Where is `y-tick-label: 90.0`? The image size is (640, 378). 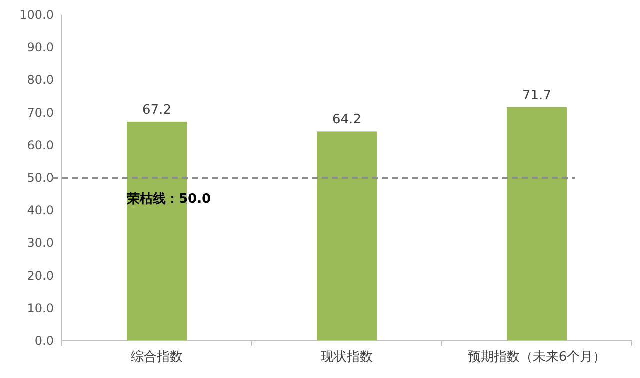 y-tick-label: 90.0 is located at coordinates (40, 47).